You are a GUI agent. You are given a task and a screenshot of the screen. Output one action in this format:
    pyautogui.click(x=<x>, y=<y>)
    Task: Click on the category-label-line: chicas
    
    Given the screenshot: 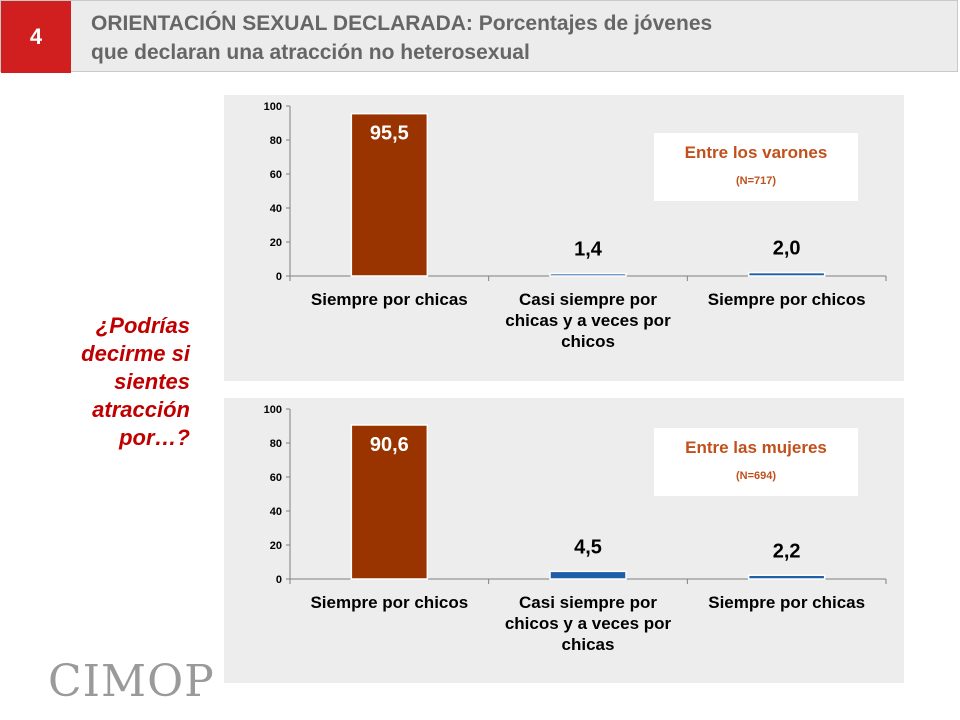 What is the action you would take?
    pyautogui.click(x=588, y=644)
    